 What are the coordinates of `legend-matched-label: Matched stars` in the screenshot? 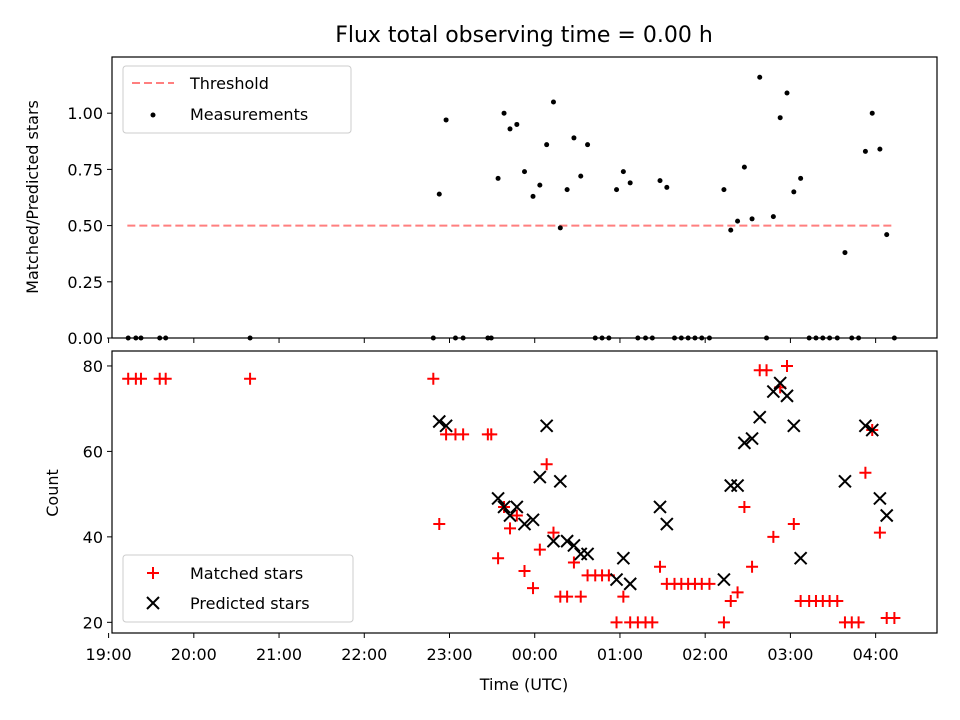 It's located at (246, 573).